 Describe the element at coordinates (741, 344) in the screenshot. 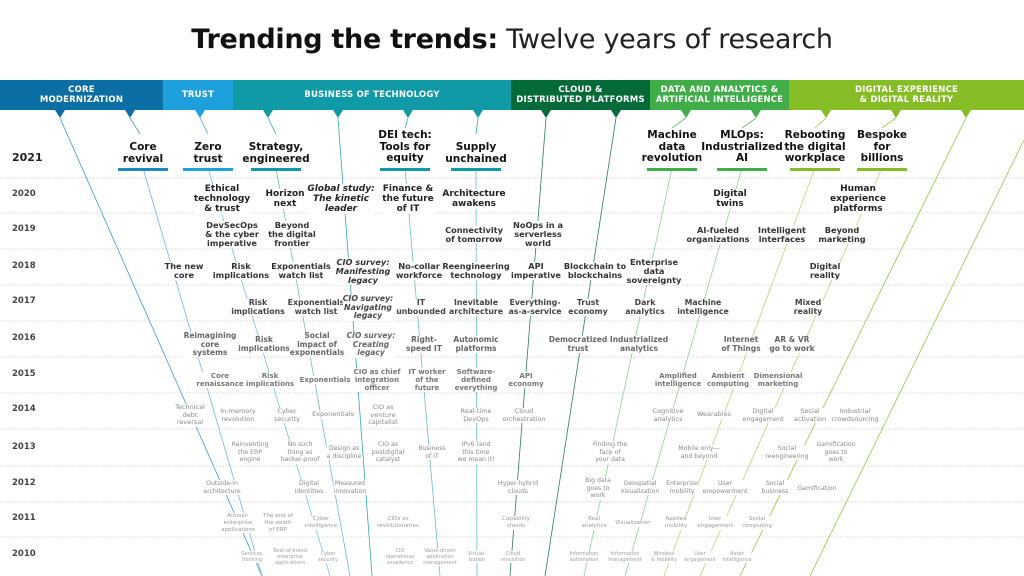

I see `trend-2016-8: Internet of Things` at that location.